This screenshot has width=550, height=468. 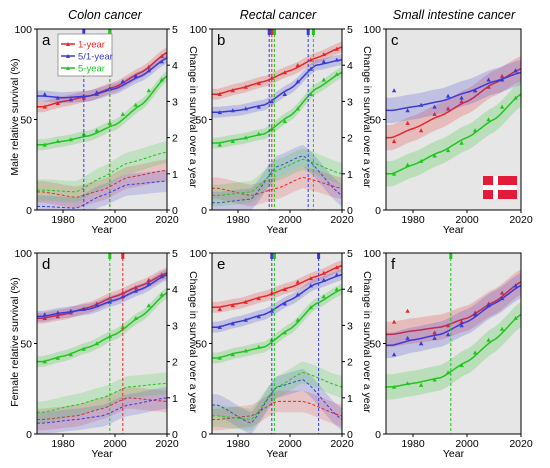 I want to click on panel-letter: d, so click(x=46, y=264).